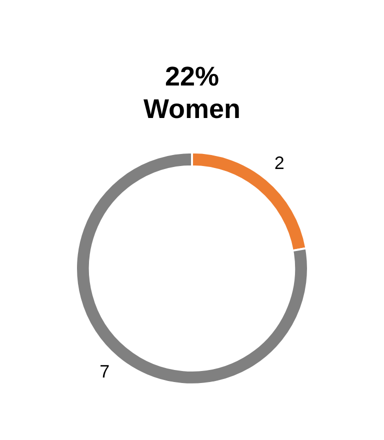  I want to click on data-label: 2, so click(279, 163).